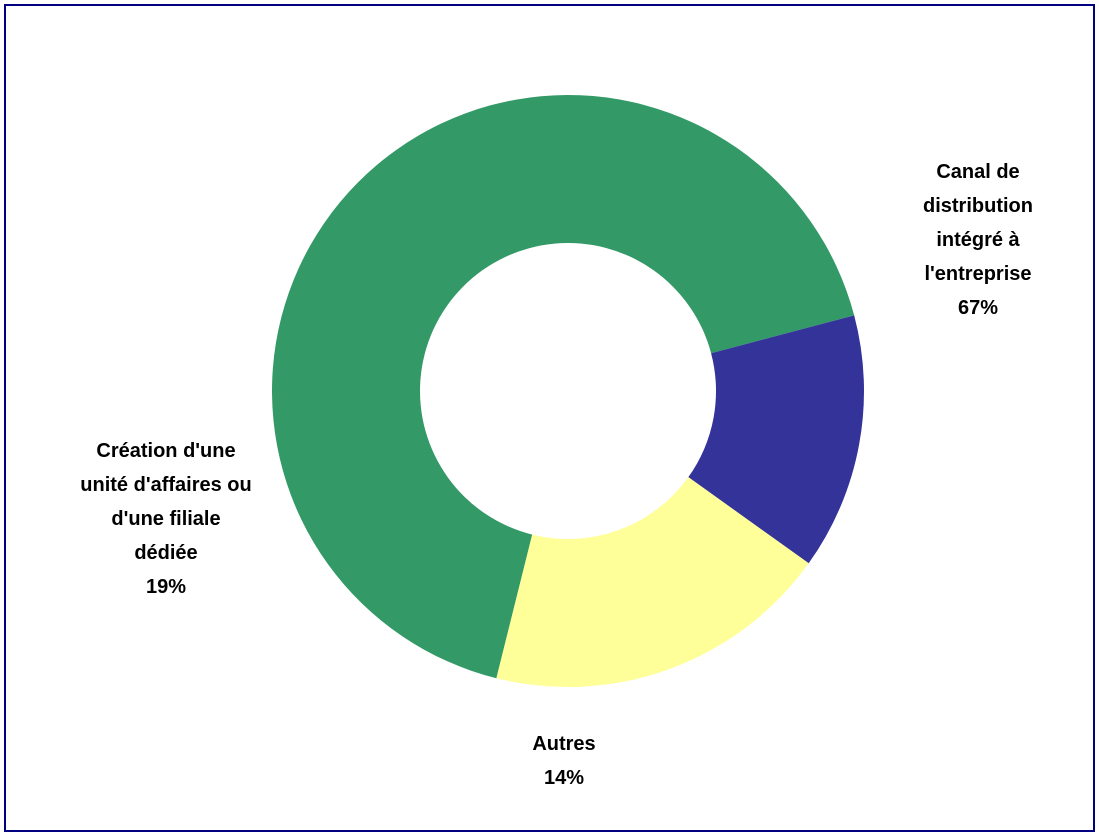 This screenshot has width=1099, height=836. Describe the element at coordinates (564, 778) in the screenshot. I see `slice-value-label: 14%` at that location.